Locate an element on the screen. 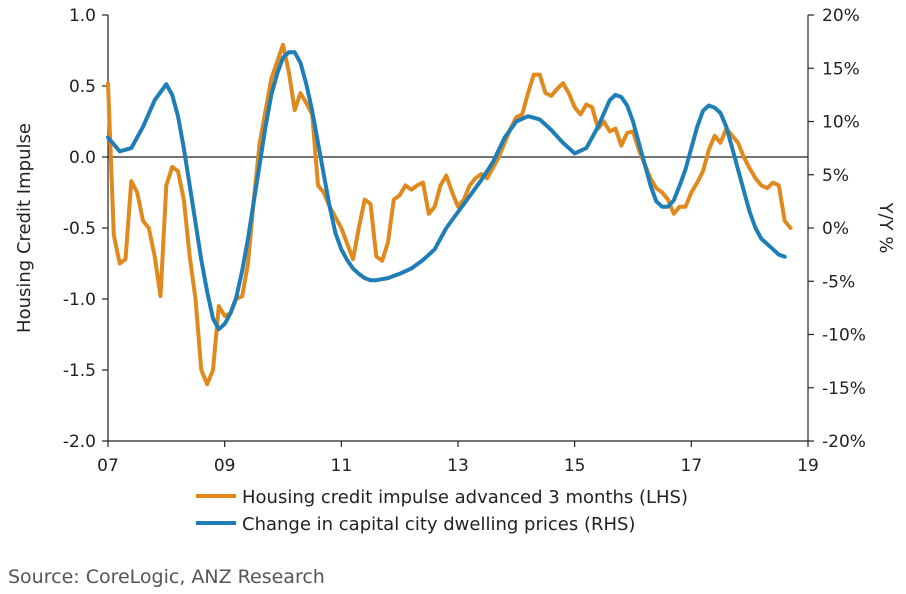 This screenshot has height=594, width=906. y-axis-title-right: Y/Y % is located at coordinates (885, 228).